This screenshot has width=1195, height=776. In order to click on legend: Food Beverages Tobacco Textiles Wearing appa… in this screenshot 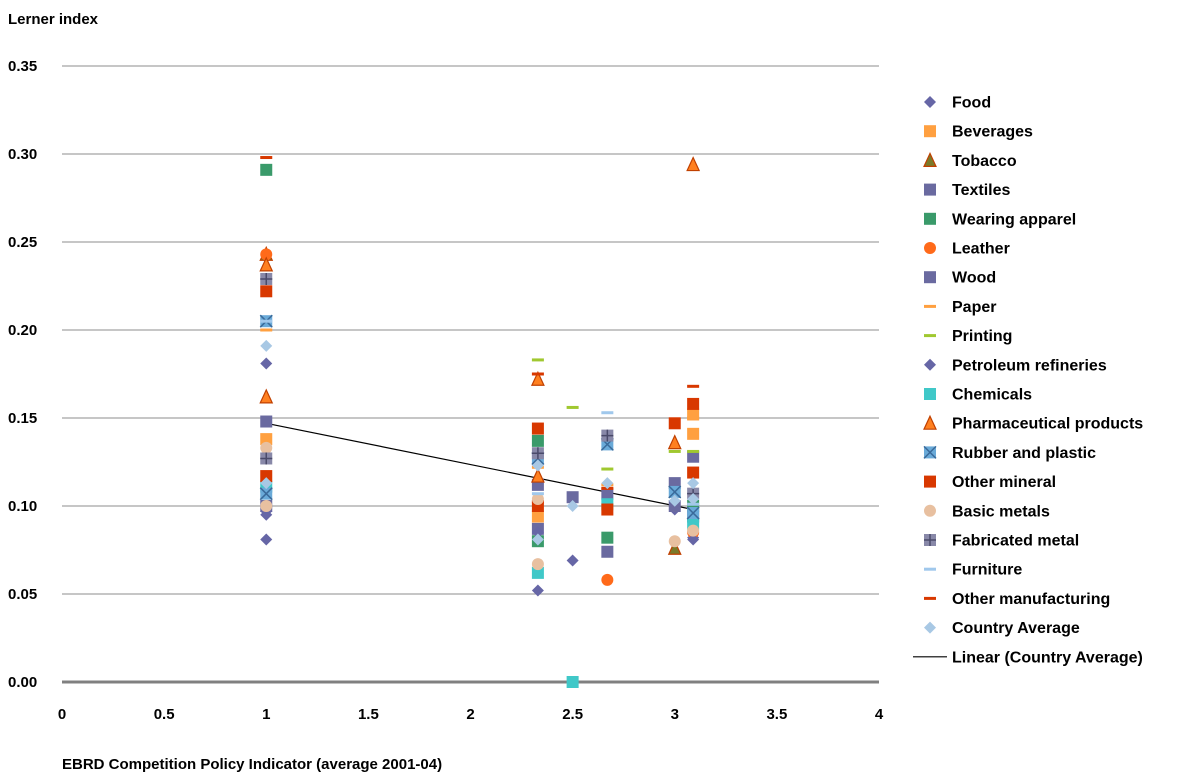, I will do `click(1028, 380)`.